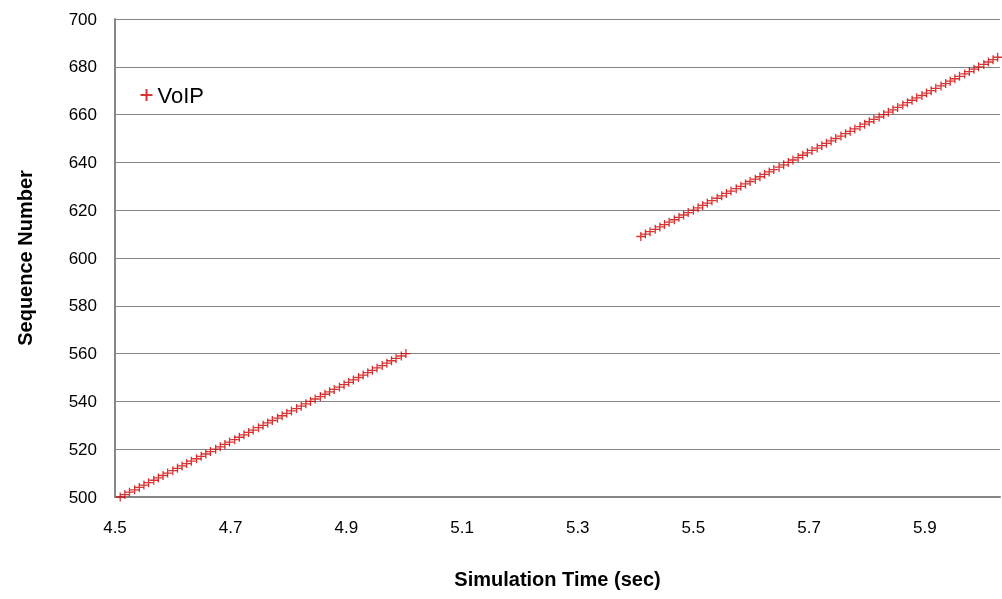  I want to click on y-tick-label: 580, so click(82, 306).